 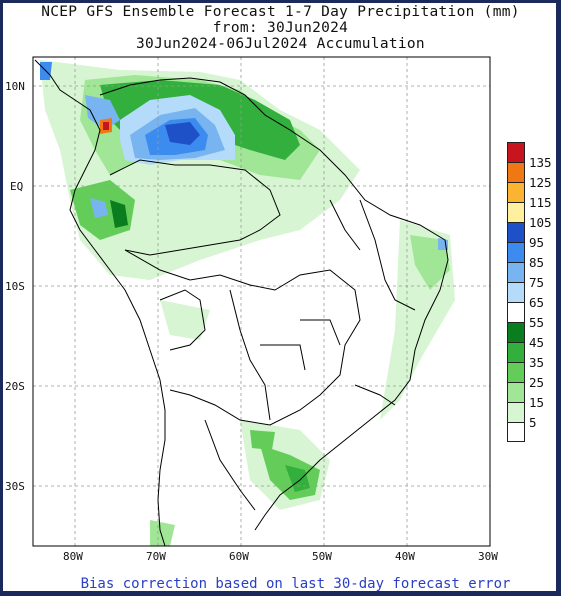 I want to click on legend-label: 75, so click(x=537, y=282).